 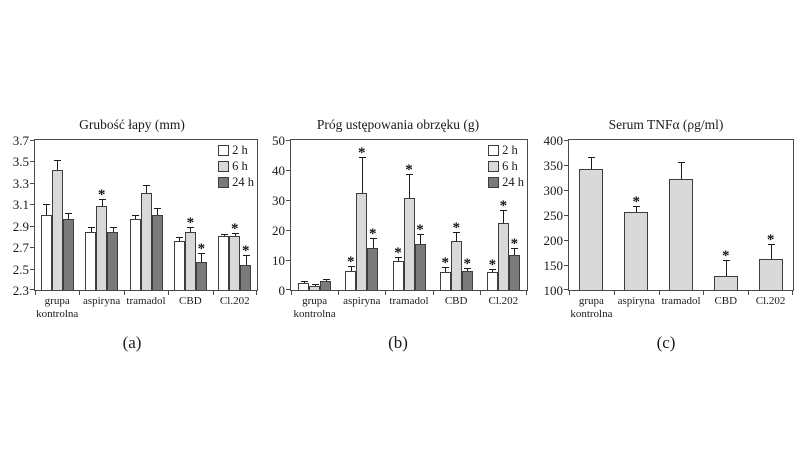 What do you see at coordinates (362, 301) in the screenshot?
I see `category-label: aspiryna` at bounding box center [362, 301].